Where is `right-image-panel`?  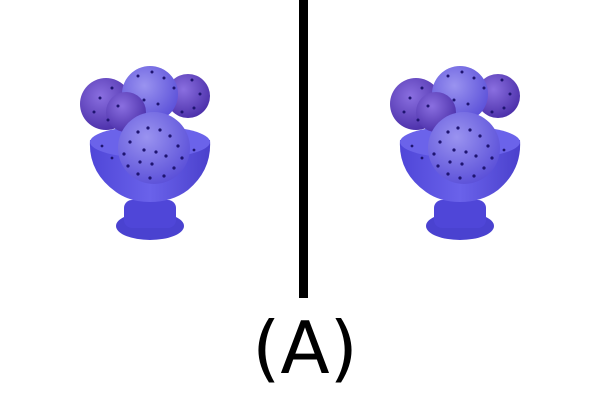
right-image-panel is located at coordinates (458, 155).